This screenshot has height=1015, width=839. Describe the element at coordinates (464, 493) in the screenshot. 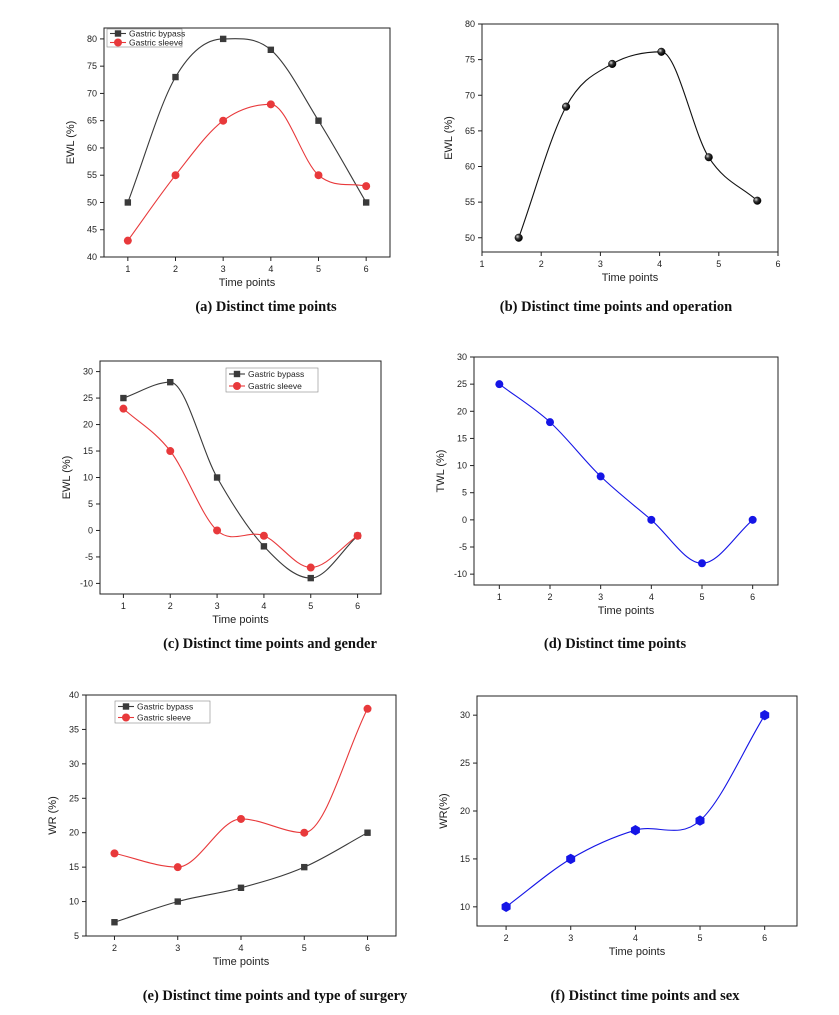

I see `y-tick-label: 5` at that location.